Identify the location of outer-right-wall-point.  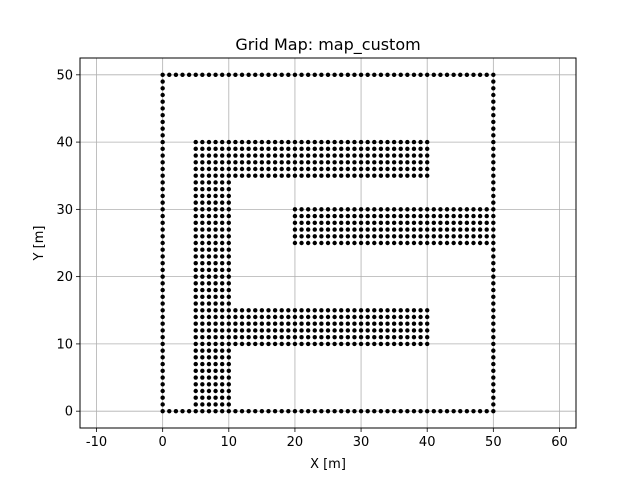
(493, 391).